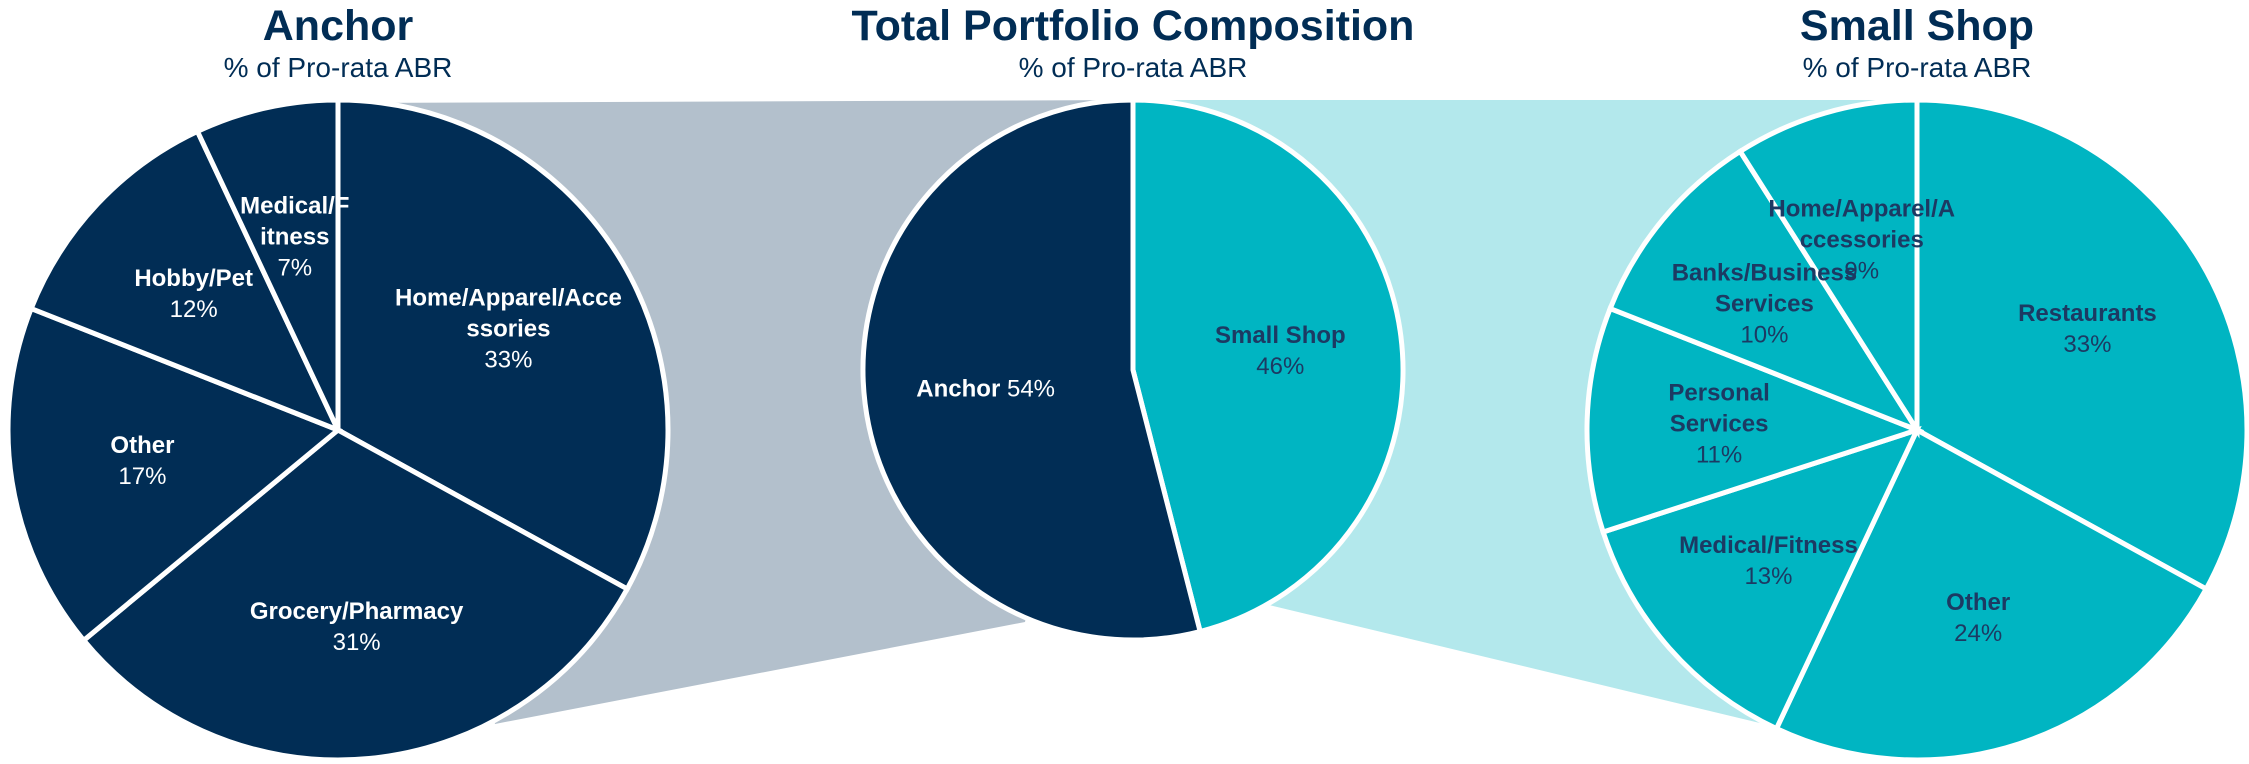 The image size is (2249, 764). What do you see at coordinates (2087, 314) in the screenshot?
I see `slice-name: Restaurants` at bounding box center [2087, 314].